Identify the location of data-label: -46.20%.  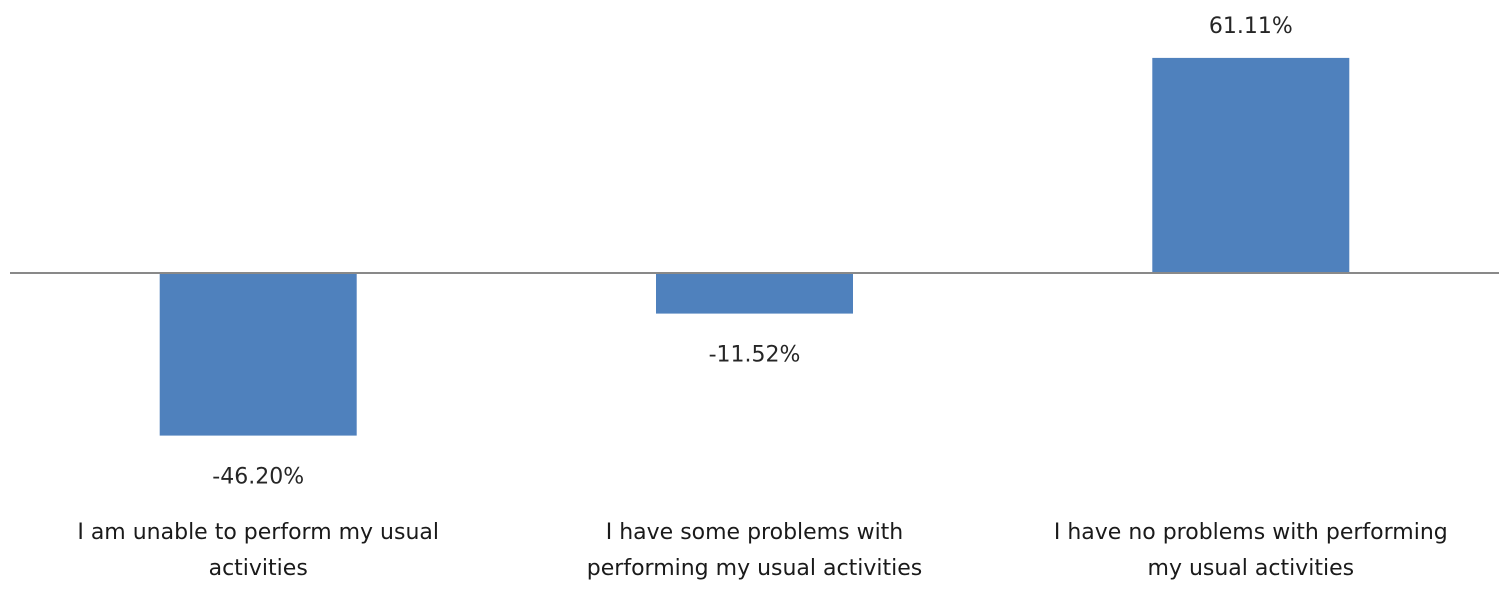
(258, 477).